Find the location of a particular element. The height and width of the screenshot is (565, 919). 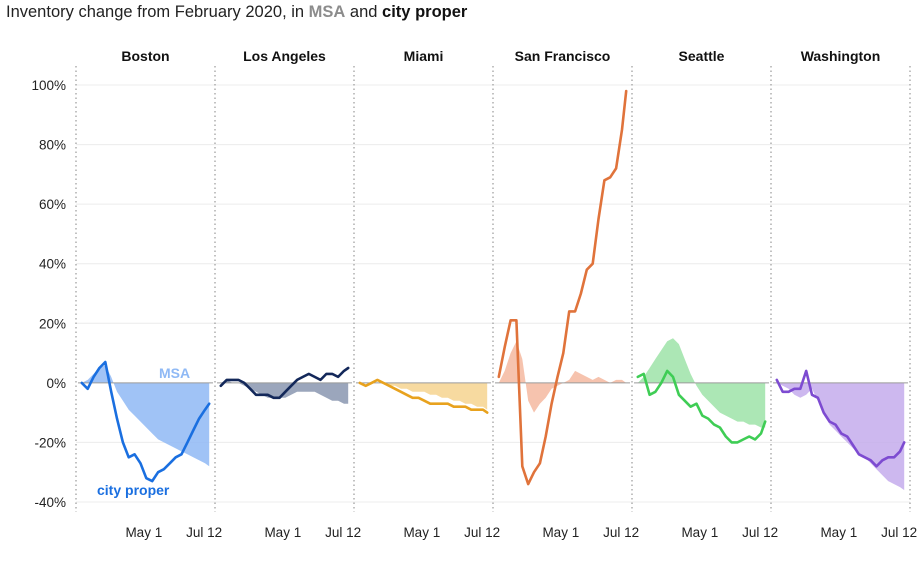

panel-title-seattle: Seattle is located at coordinates (702, 56).